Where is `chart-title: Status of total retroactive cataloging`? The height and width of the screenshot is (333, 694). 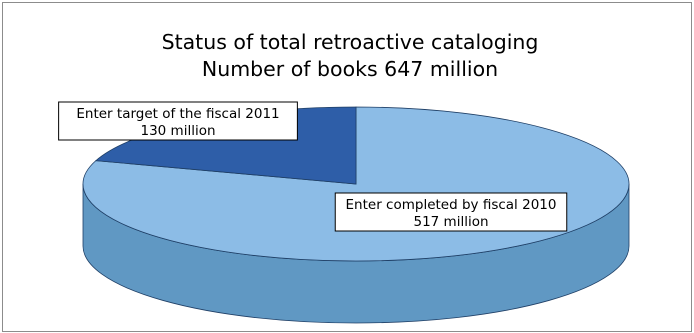
chart-title: Status of total retroactive cataloging is located at coordinates (350, 42).